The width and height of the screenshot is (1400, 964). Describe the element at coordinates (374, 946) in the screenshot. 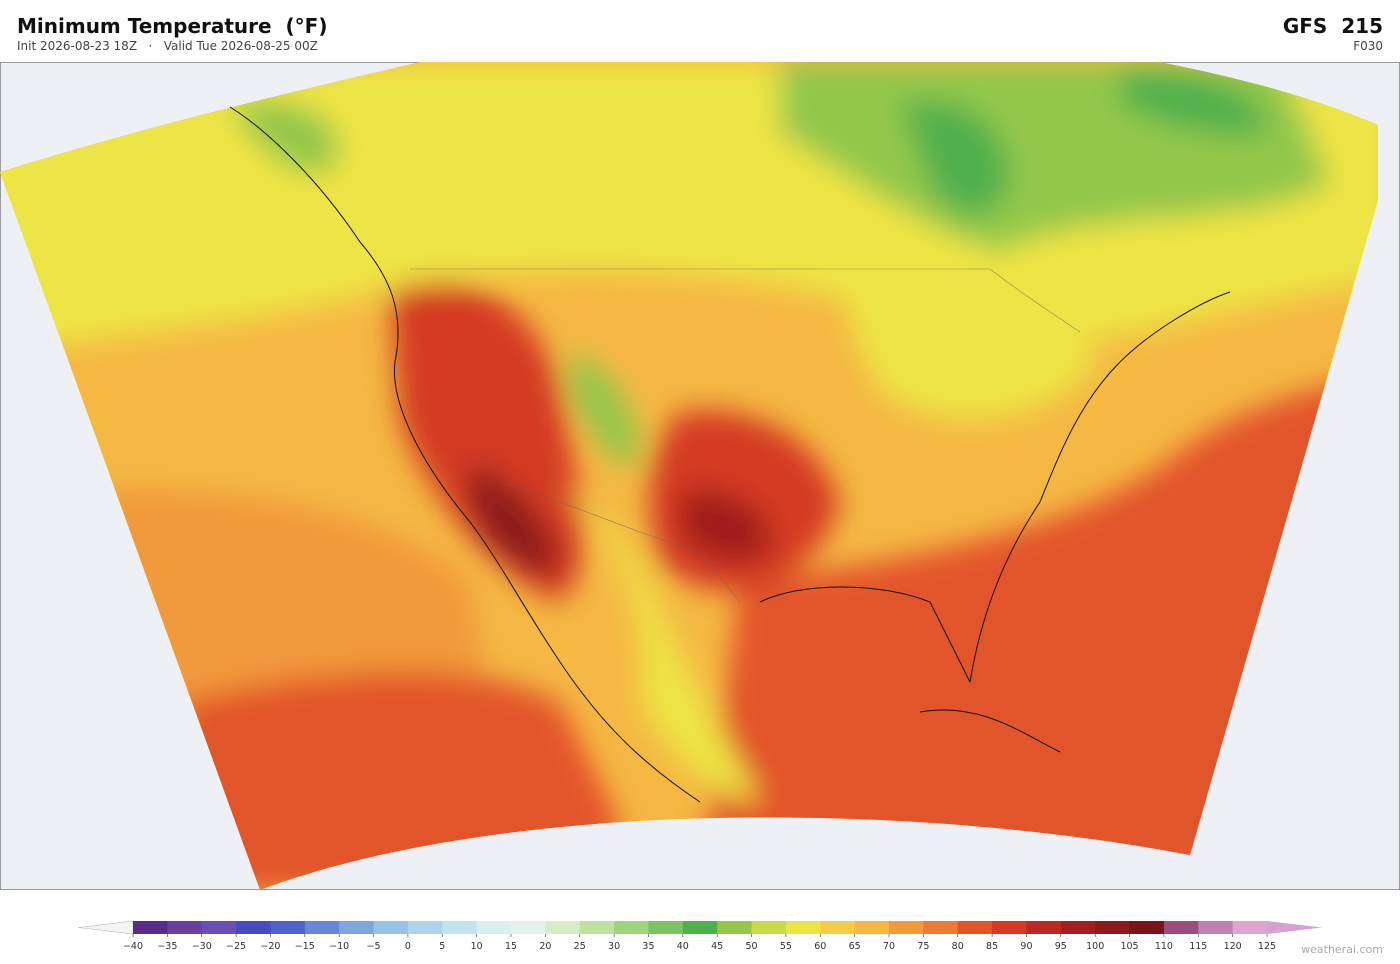

I see `tick-label: −5` at that location.